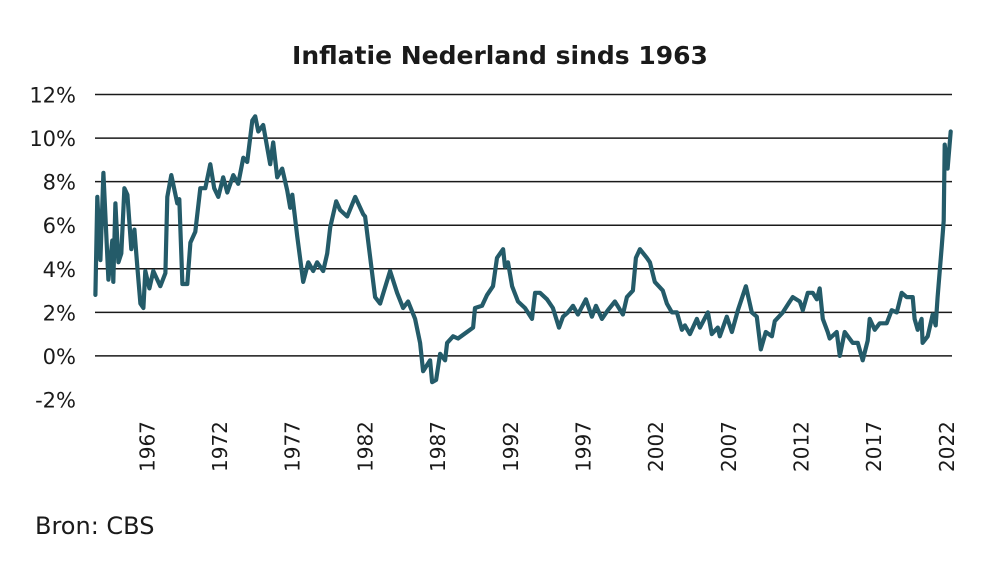 The width and height of the screenshot is (1004, 566). I want to click on y-tick-label: 6%, so click(59, 226).